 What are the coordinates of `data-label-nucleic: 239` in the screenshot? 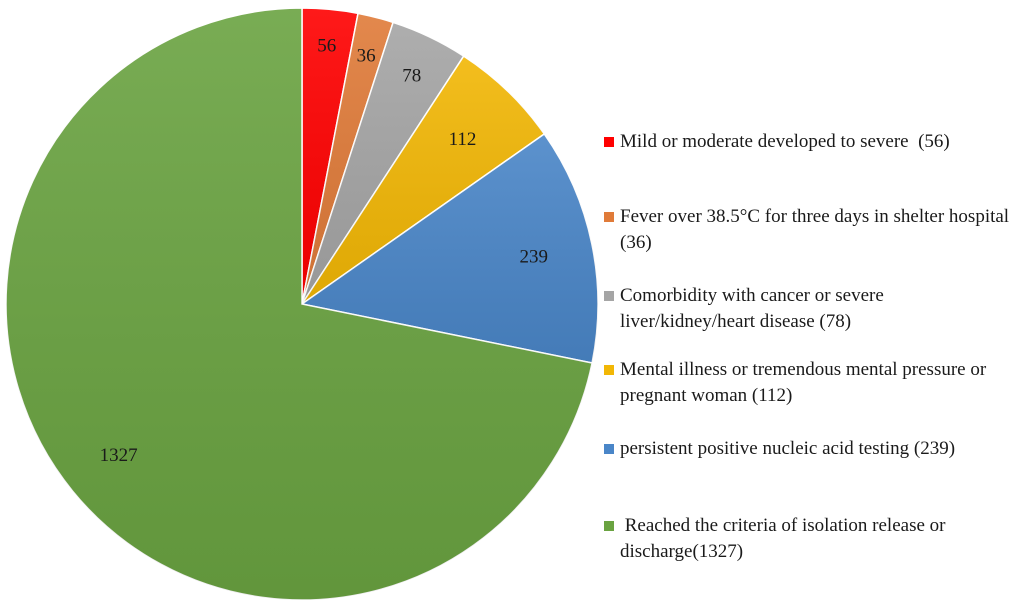 It's located at (534, 257).